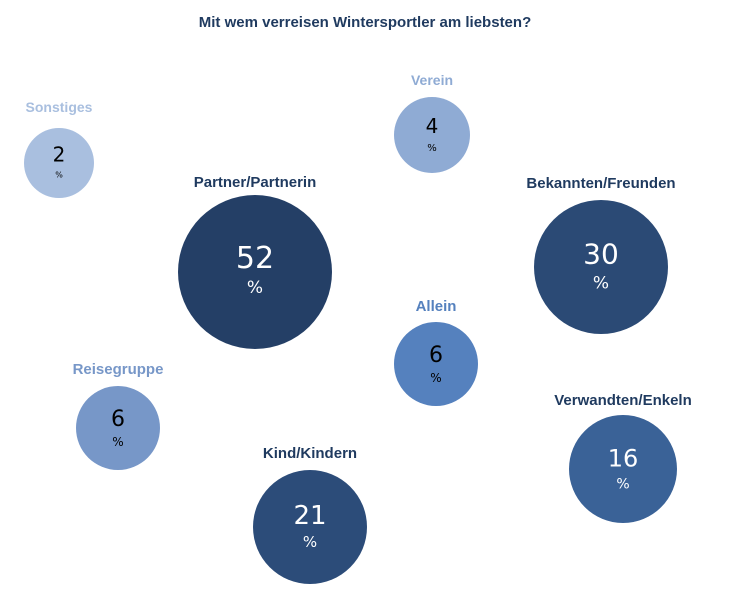  Describe the element at coordinates (59, 154) in the screenshot. I see `bubble-value: 2` at that location.